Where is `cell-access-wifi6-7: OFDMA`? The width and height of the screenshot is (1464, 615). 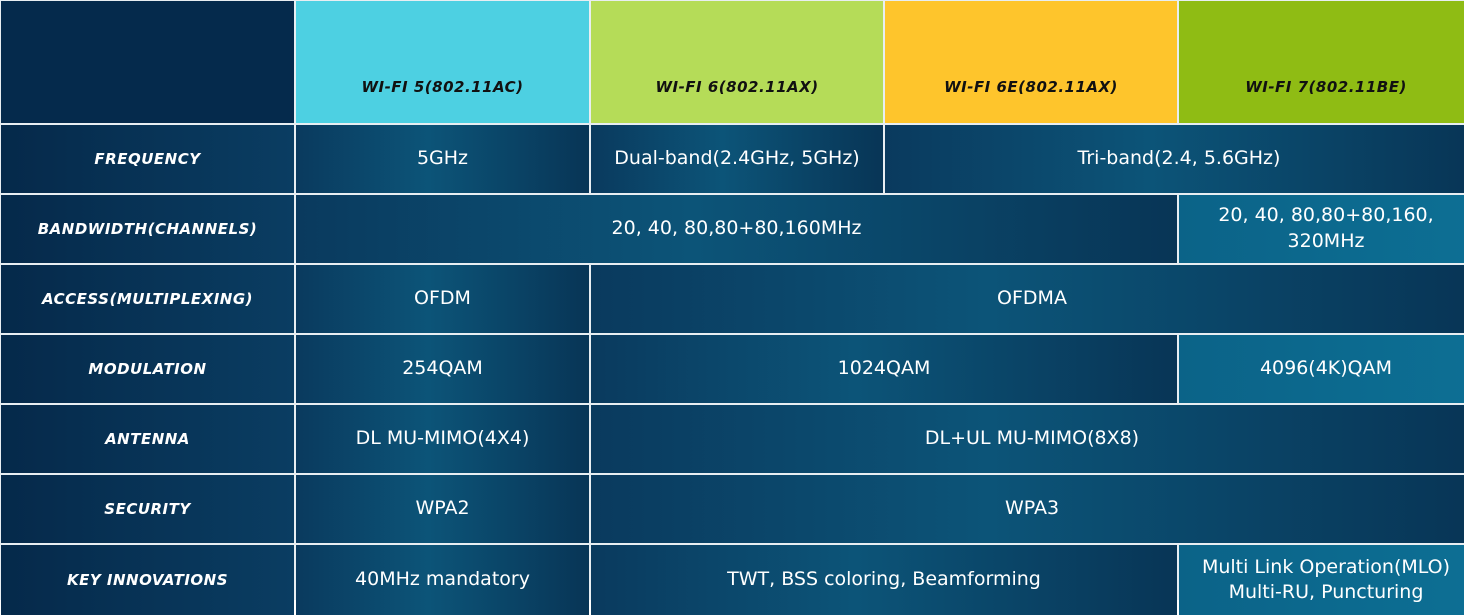
cell-access-wifi6-7: OFDMA is located at coordinates (1027, 299).